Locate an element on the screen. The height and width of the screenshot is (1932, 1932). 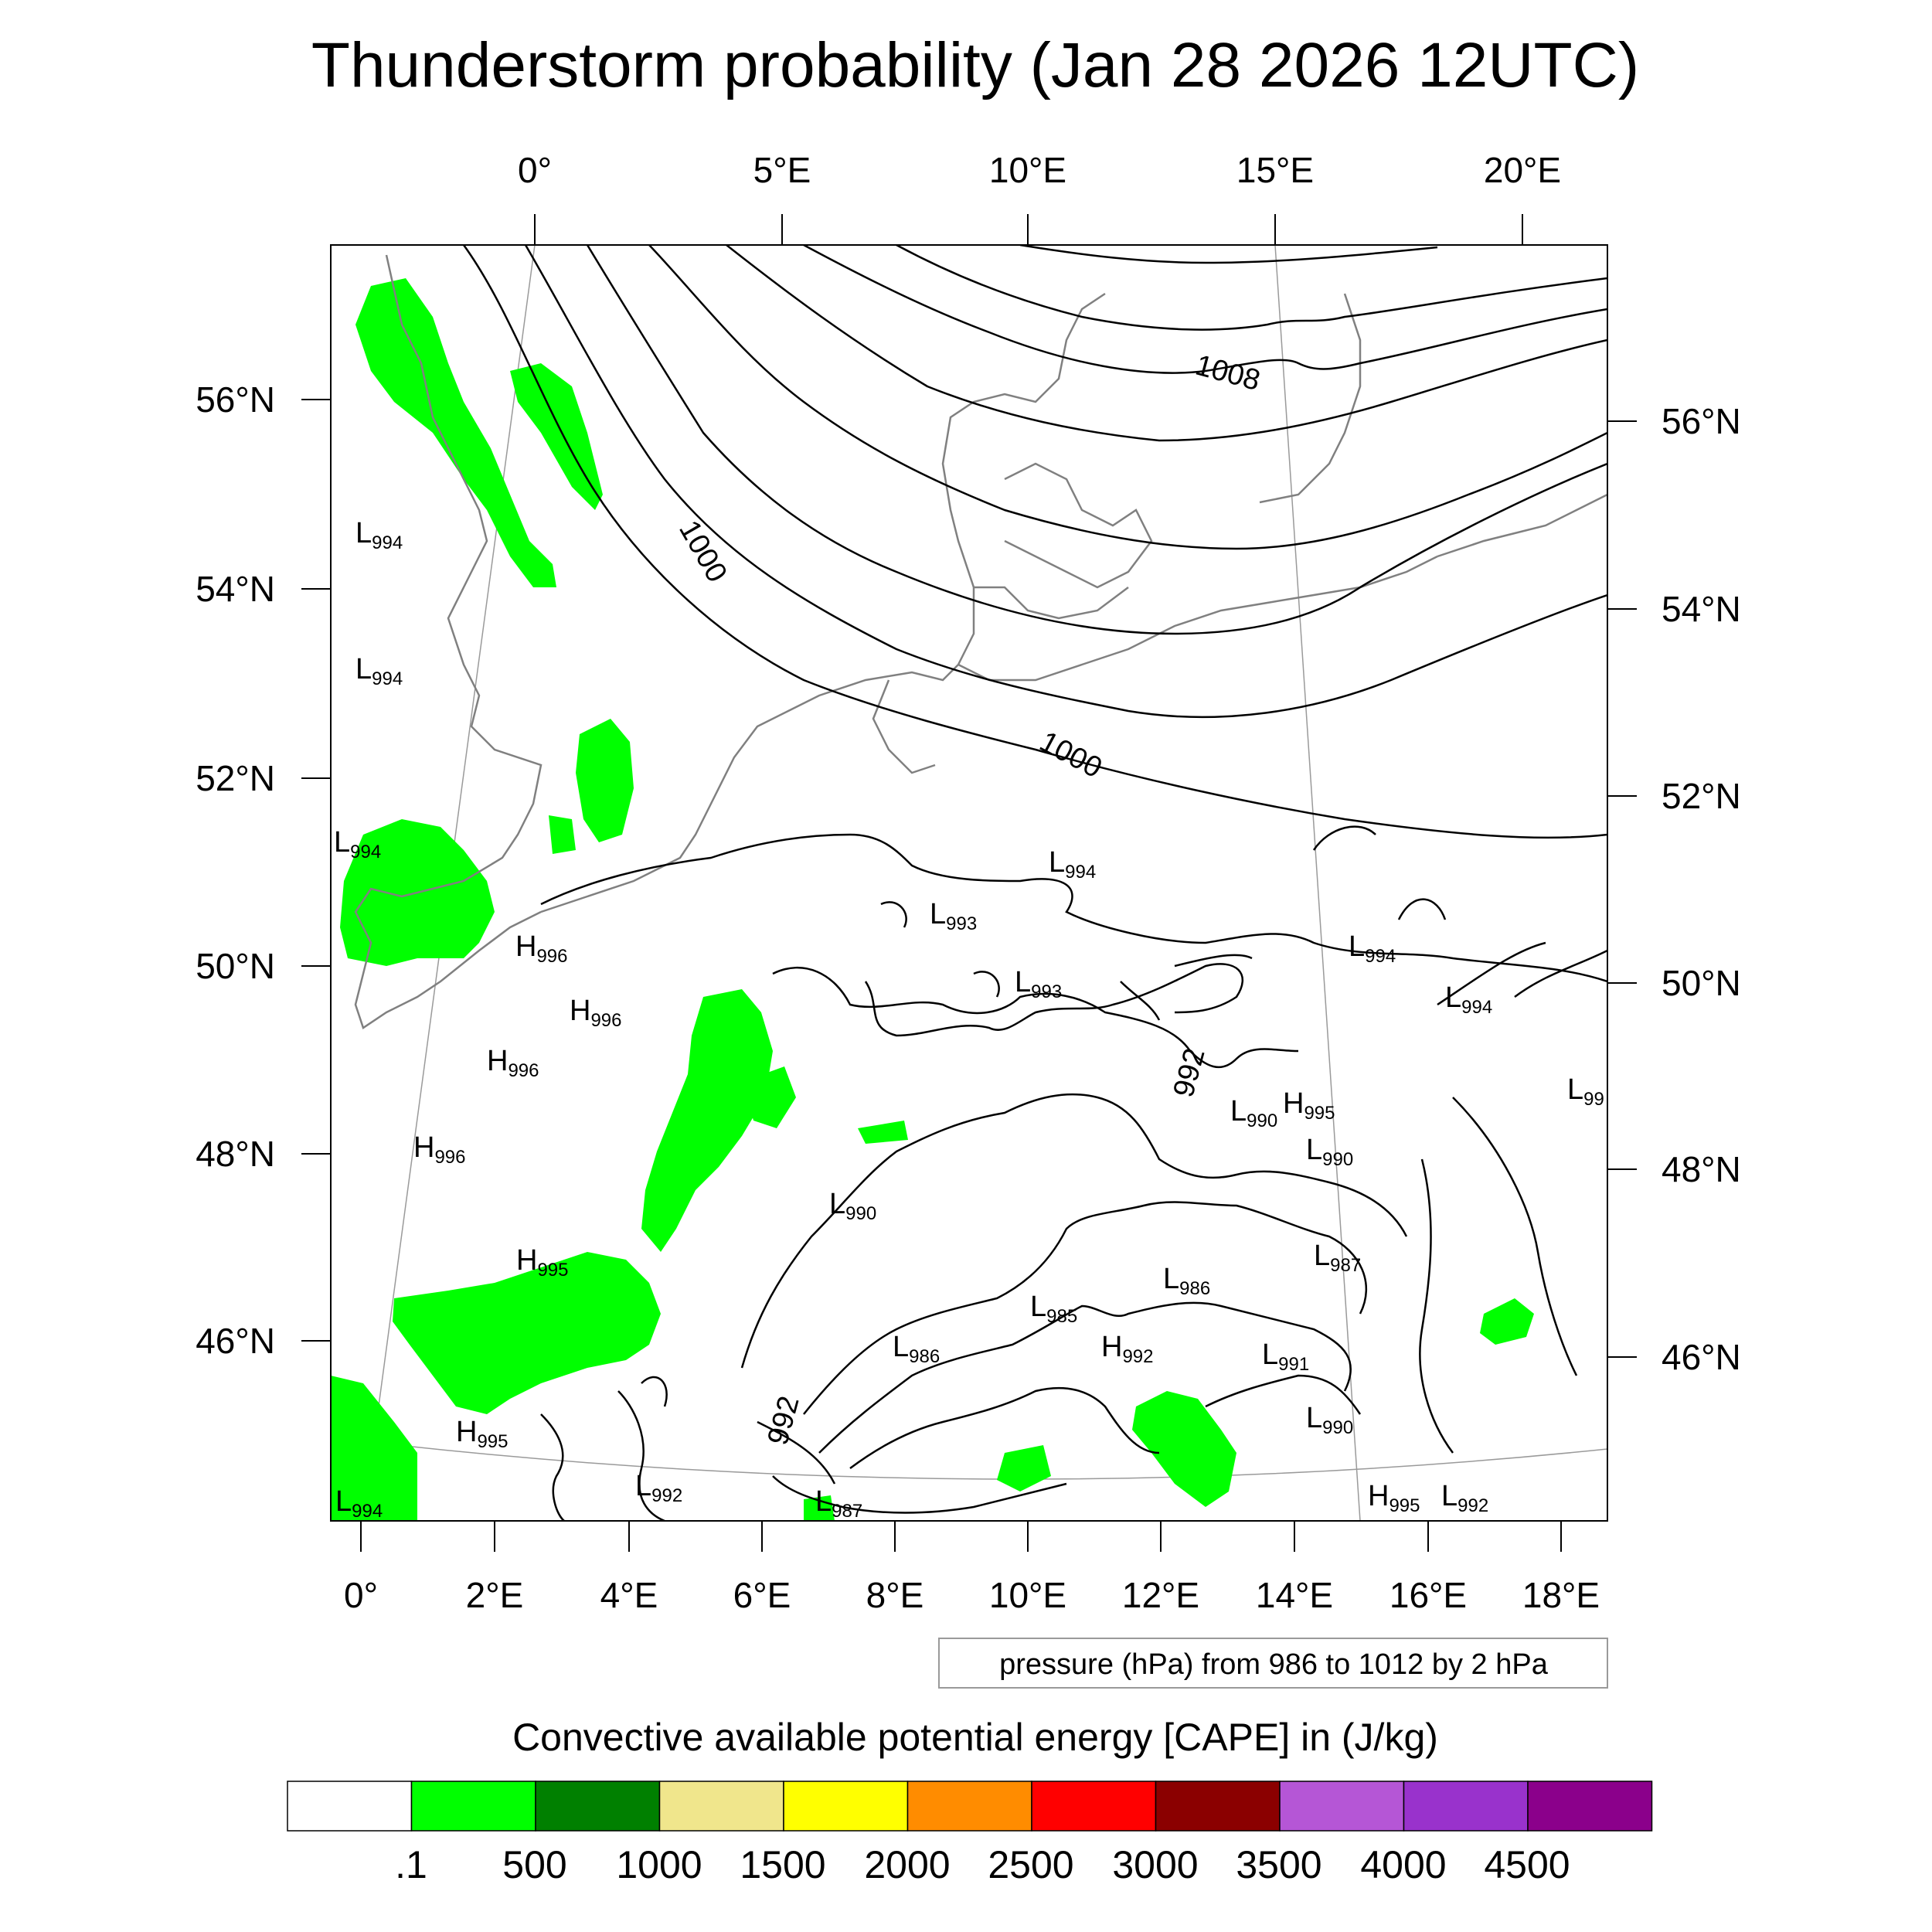
bottom-lon-label: 6°E is located at coordinates (762, 1595).